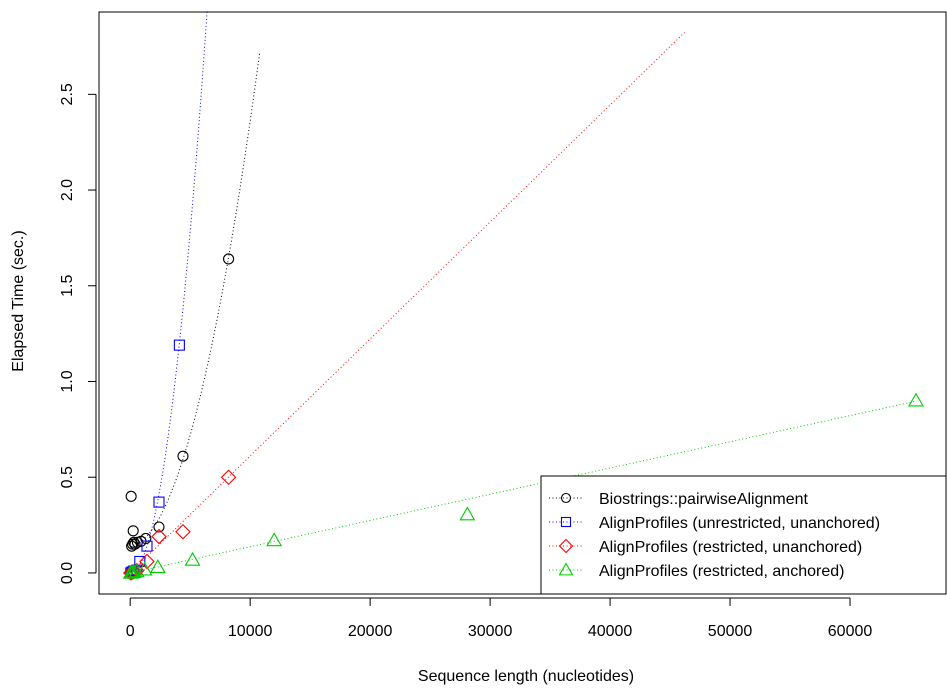  I want to click on y-tick-label: 0.5, so click(67, 477).